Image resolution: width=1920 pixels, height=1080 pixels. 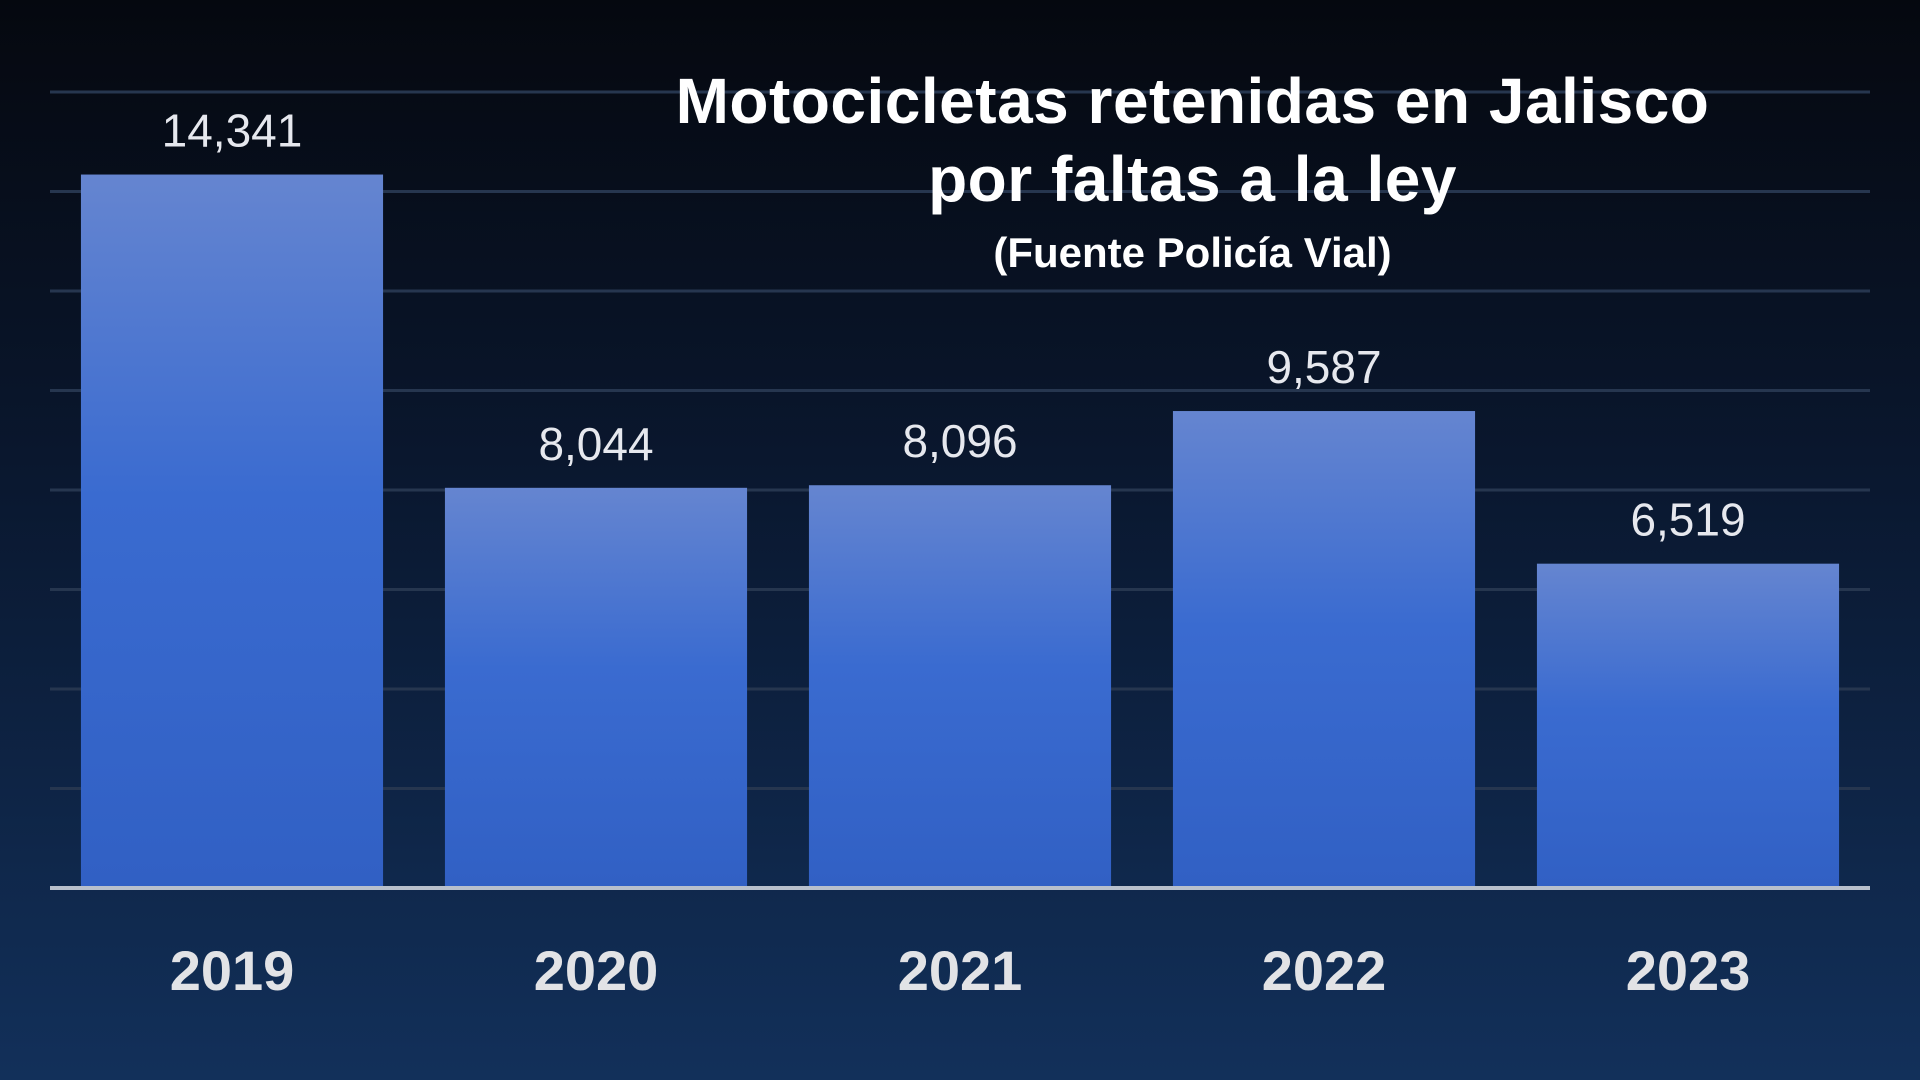 I want to click on bar-2020, so click(x=596, y=687).